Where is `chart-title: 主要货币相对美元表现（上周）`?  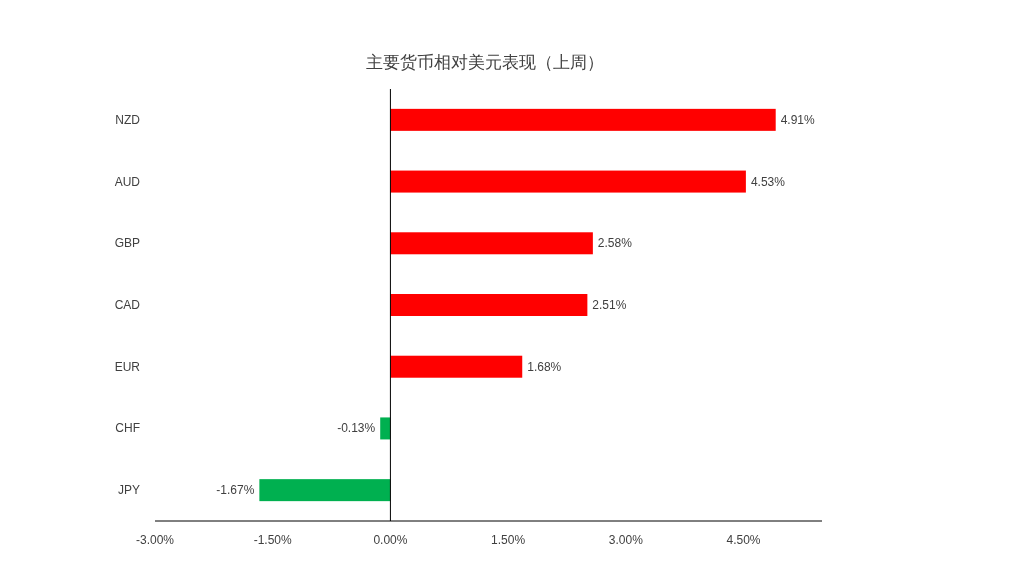 chart-title: 主要货币相对美元表现（上周） is located at coordinates (485, 62).